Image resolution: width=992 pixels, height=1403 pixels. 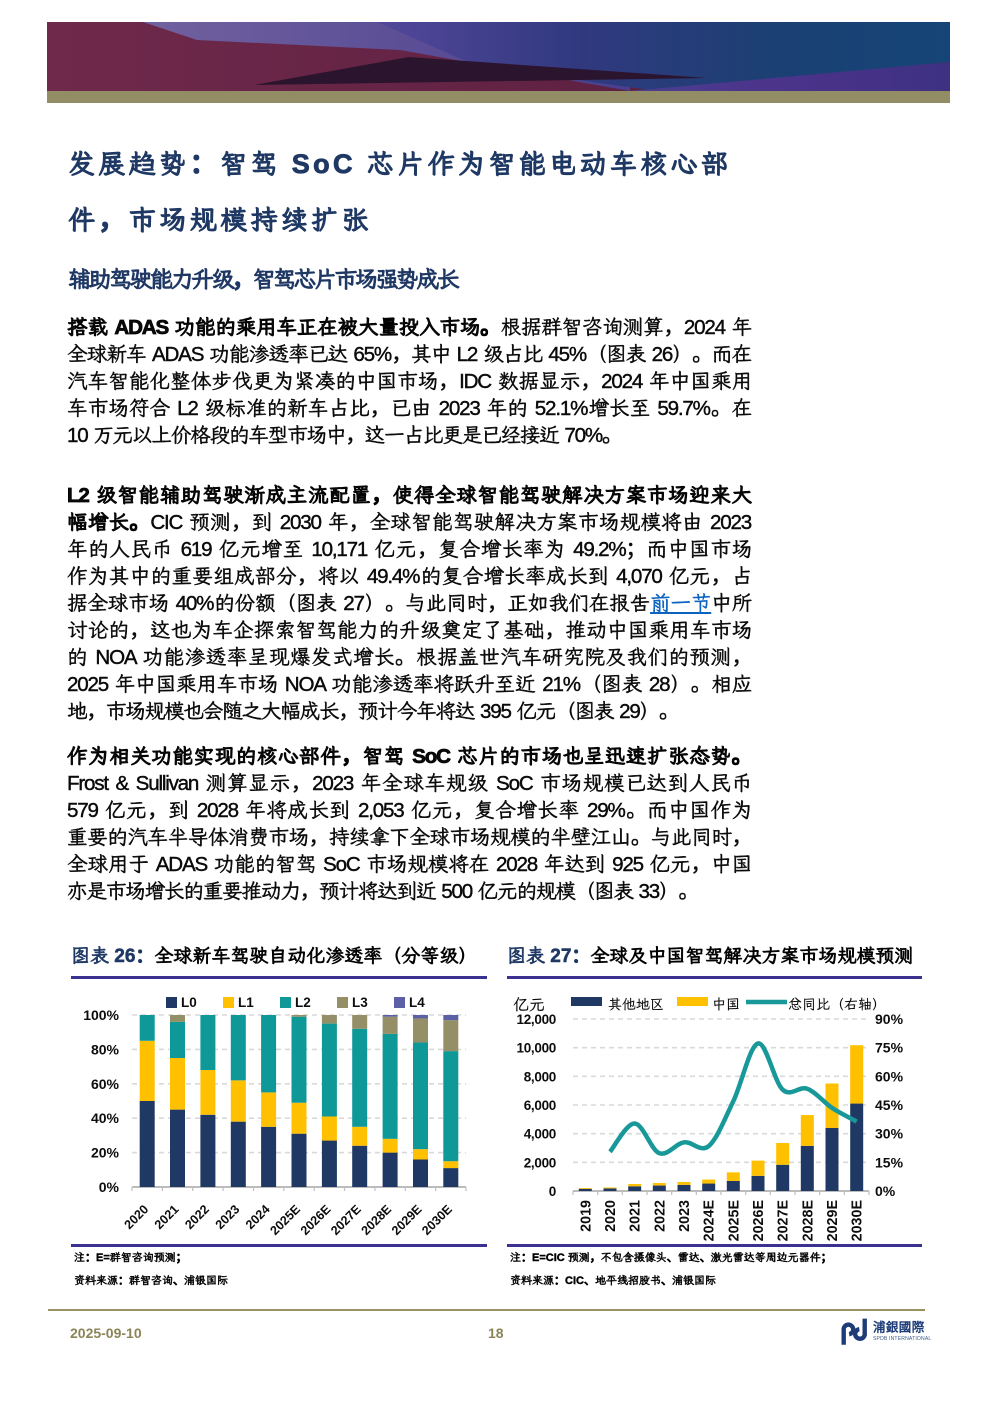 What do you see at coordinates (537, 1048) in the screenshot?
I see `svg-text: 10,000` at bounding box center [537, 1048].